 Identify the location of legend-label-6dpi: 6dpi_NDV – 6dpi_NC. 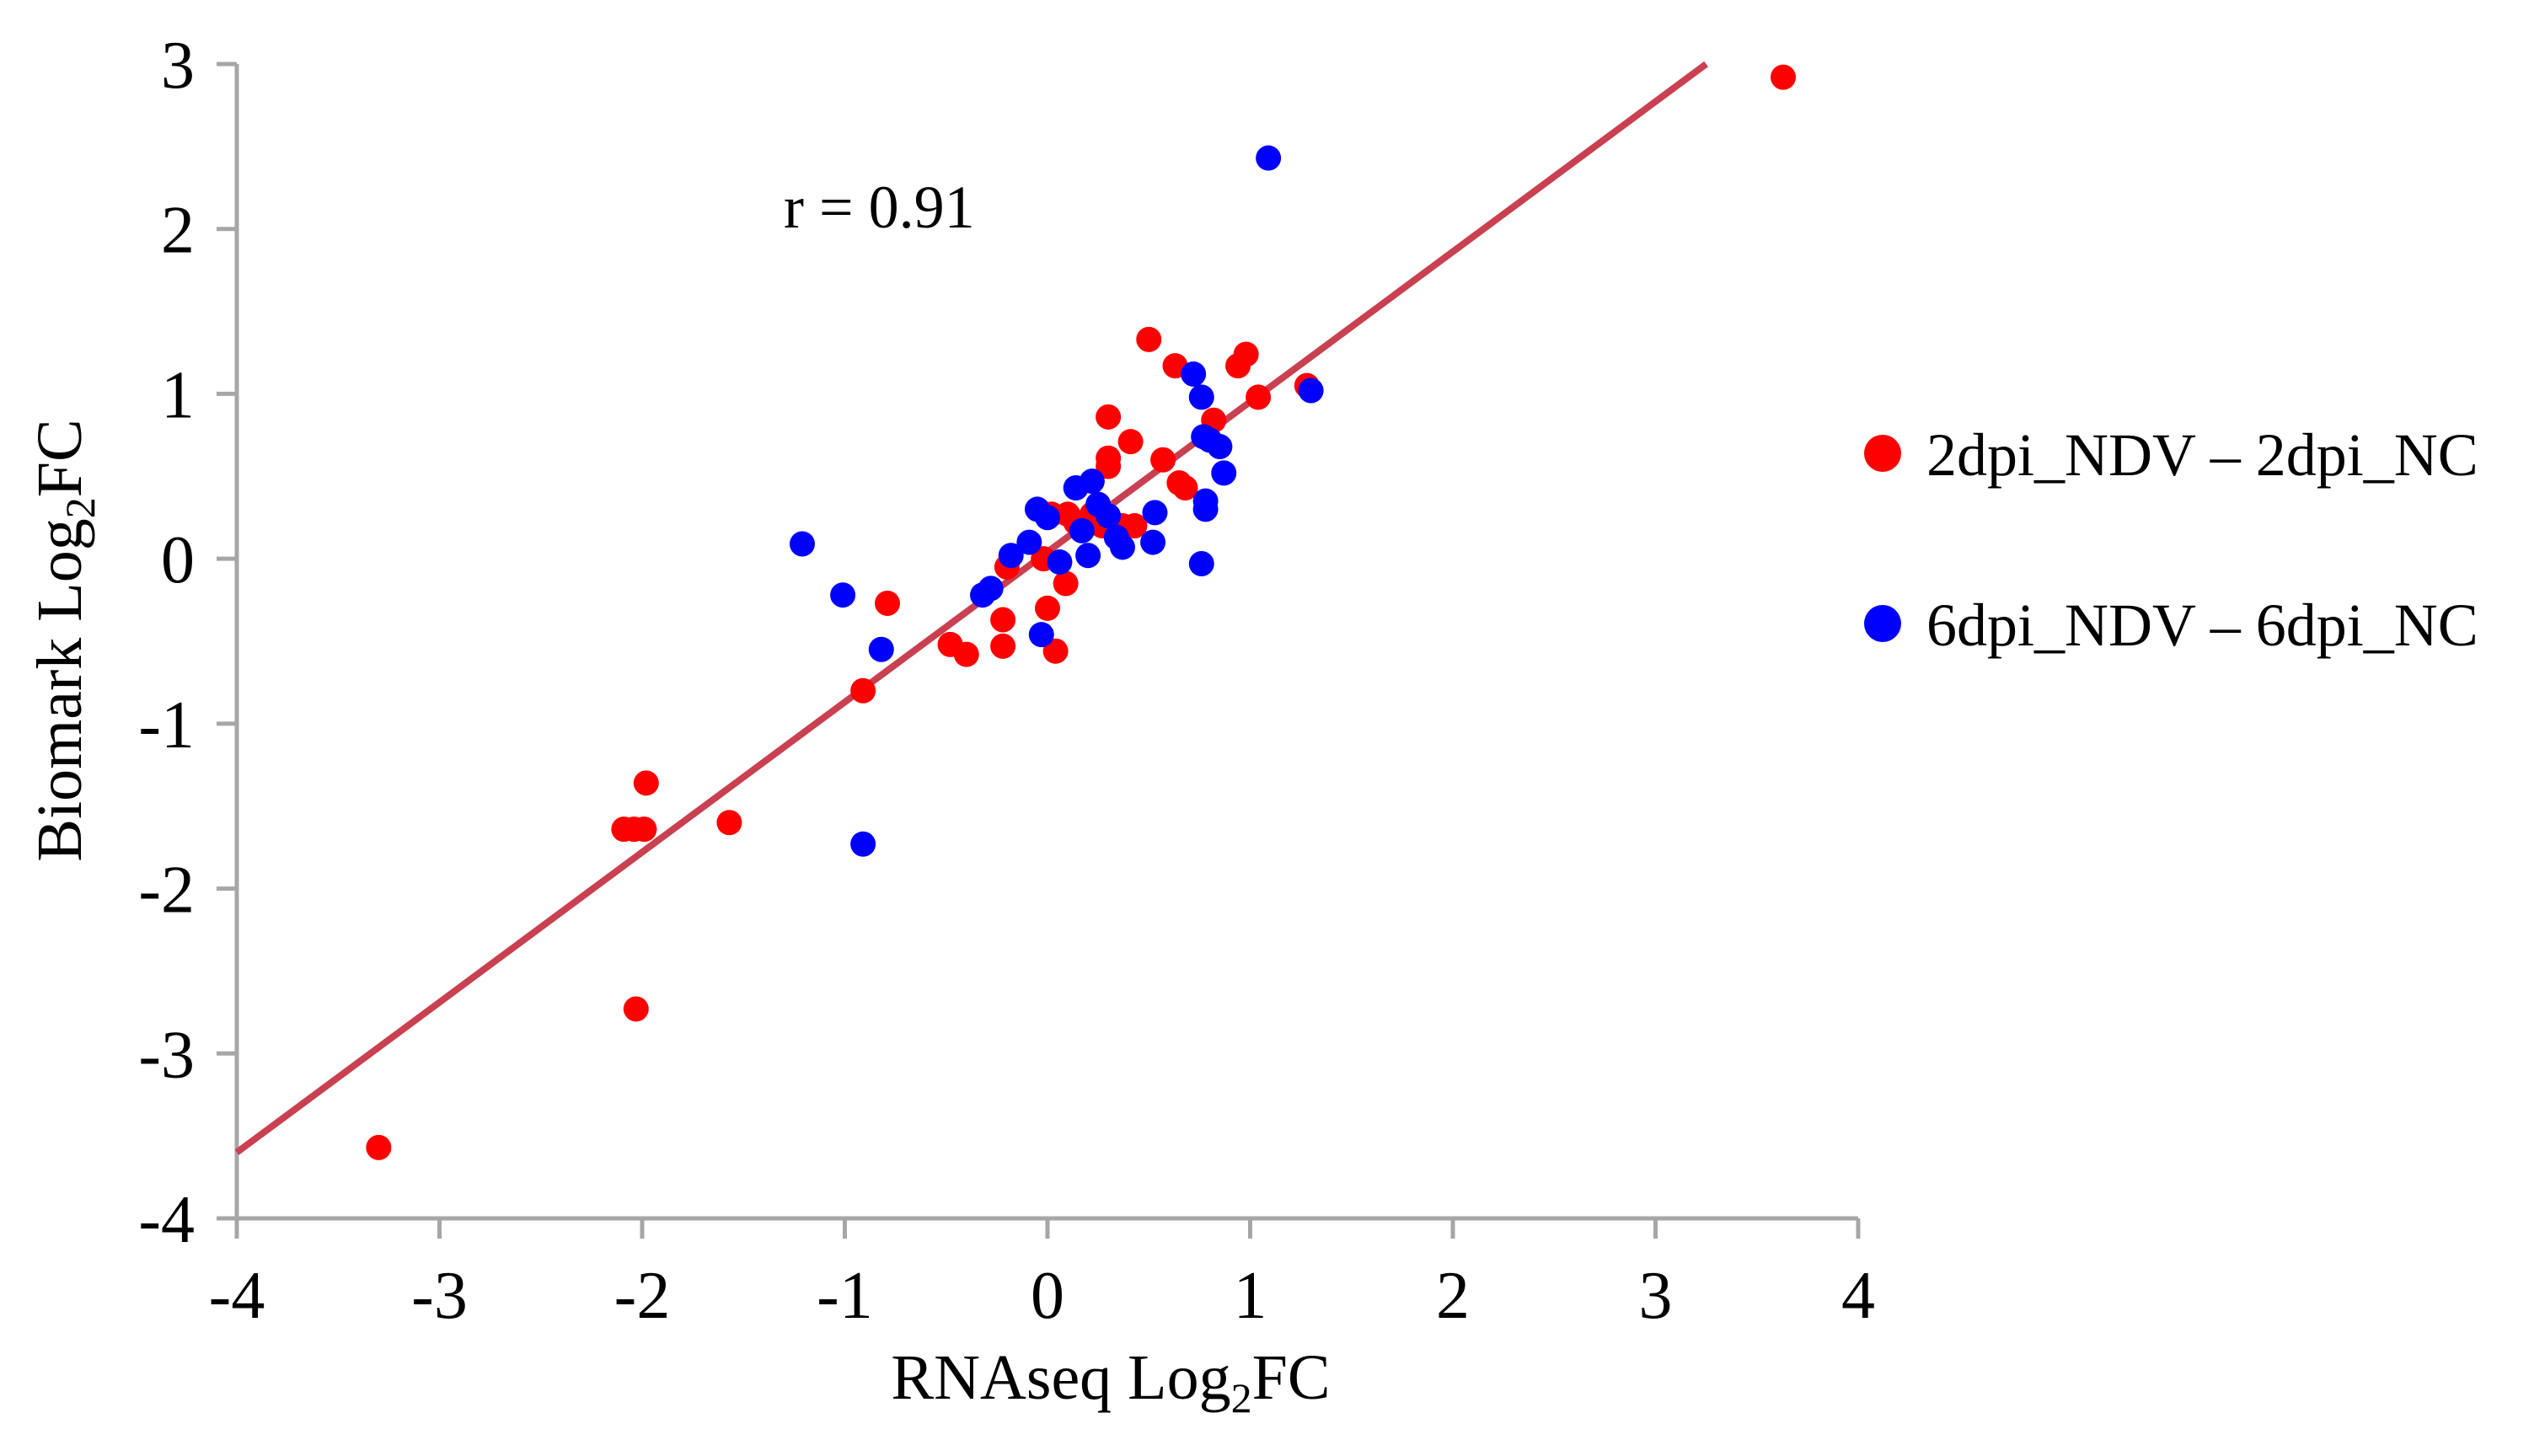
(2202, 625).